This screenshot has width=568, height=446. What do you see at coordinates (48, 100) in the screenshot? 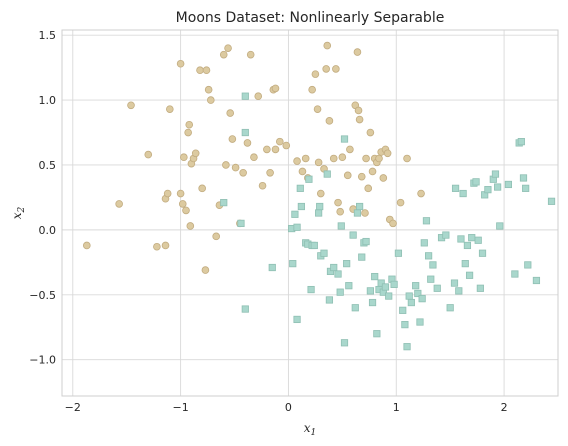
I see `y-tick-label: 1.0` at bounding box center [48, 100].